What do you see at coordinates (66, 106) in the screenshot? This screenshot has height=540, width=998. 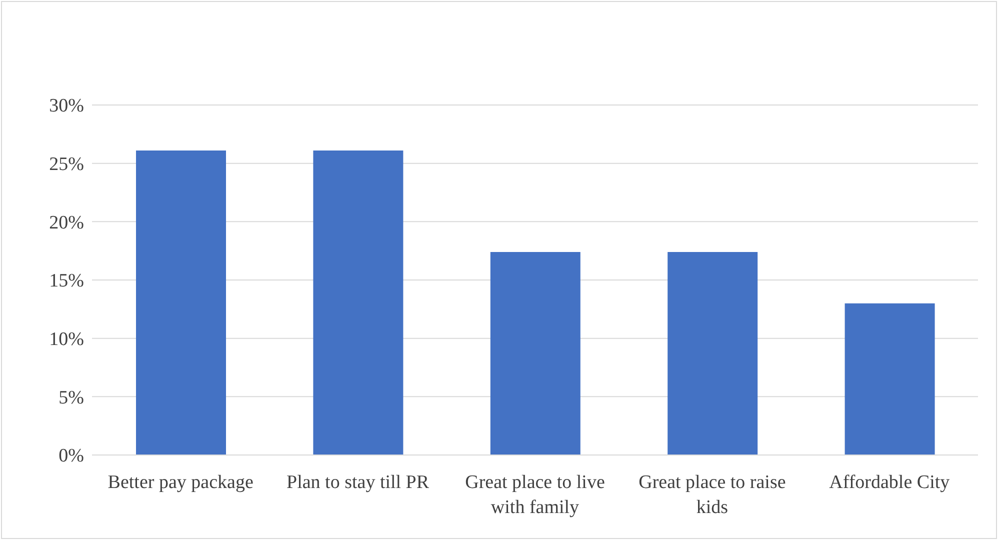 I see `y-tick-label: 30%` at bounding box center [66, 106].